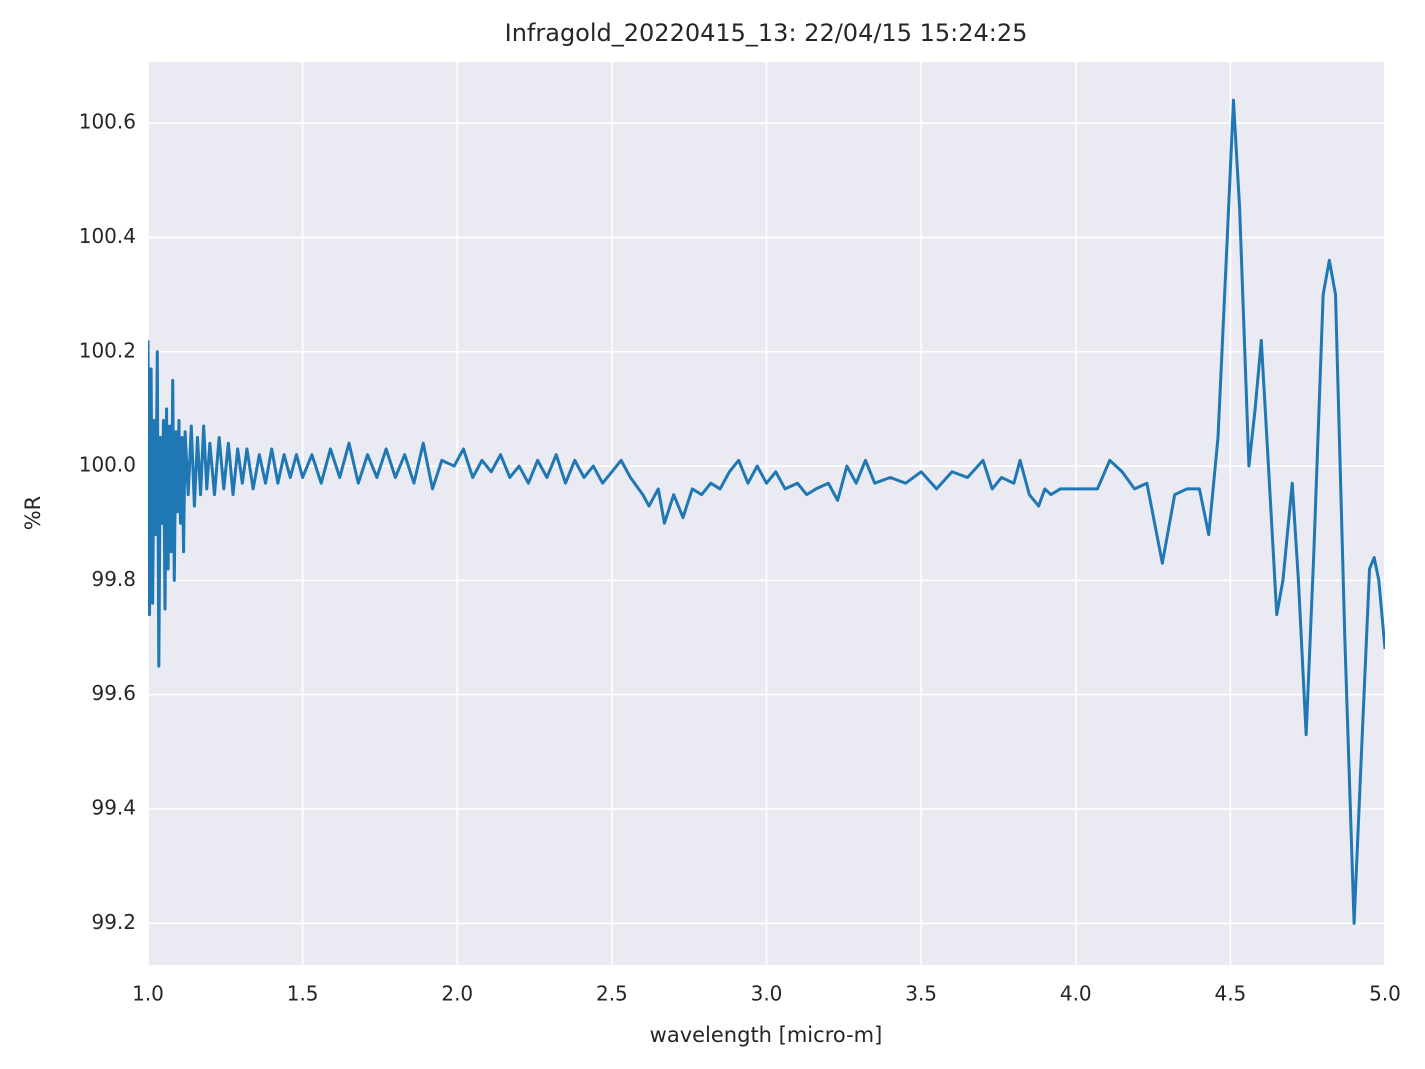  Describe the element at coordinates (148, 994) in the screenshot. I see `x-tick-label: 1.0` at that location.